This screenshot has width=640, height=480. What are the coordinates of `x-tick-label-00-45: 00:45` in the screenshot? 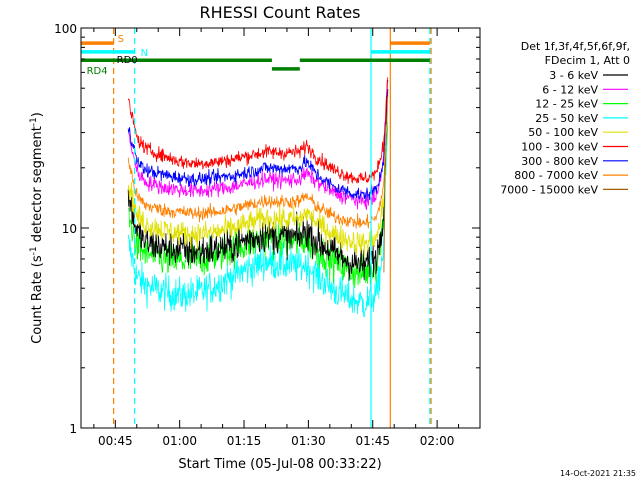 It's located at (115, 441).